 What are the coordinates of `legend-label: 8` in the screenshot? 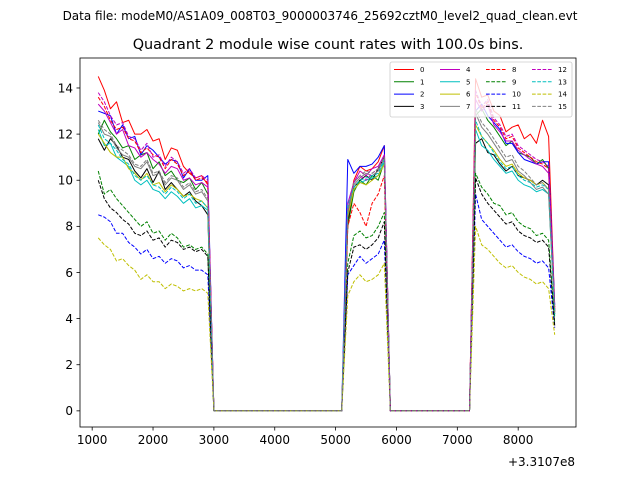 It's located at (514, 70).